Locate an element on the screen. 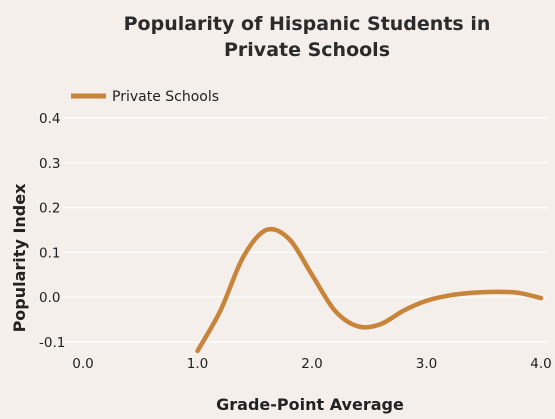  y-tick-label: 0.2 is located at coordinates (49, 209).